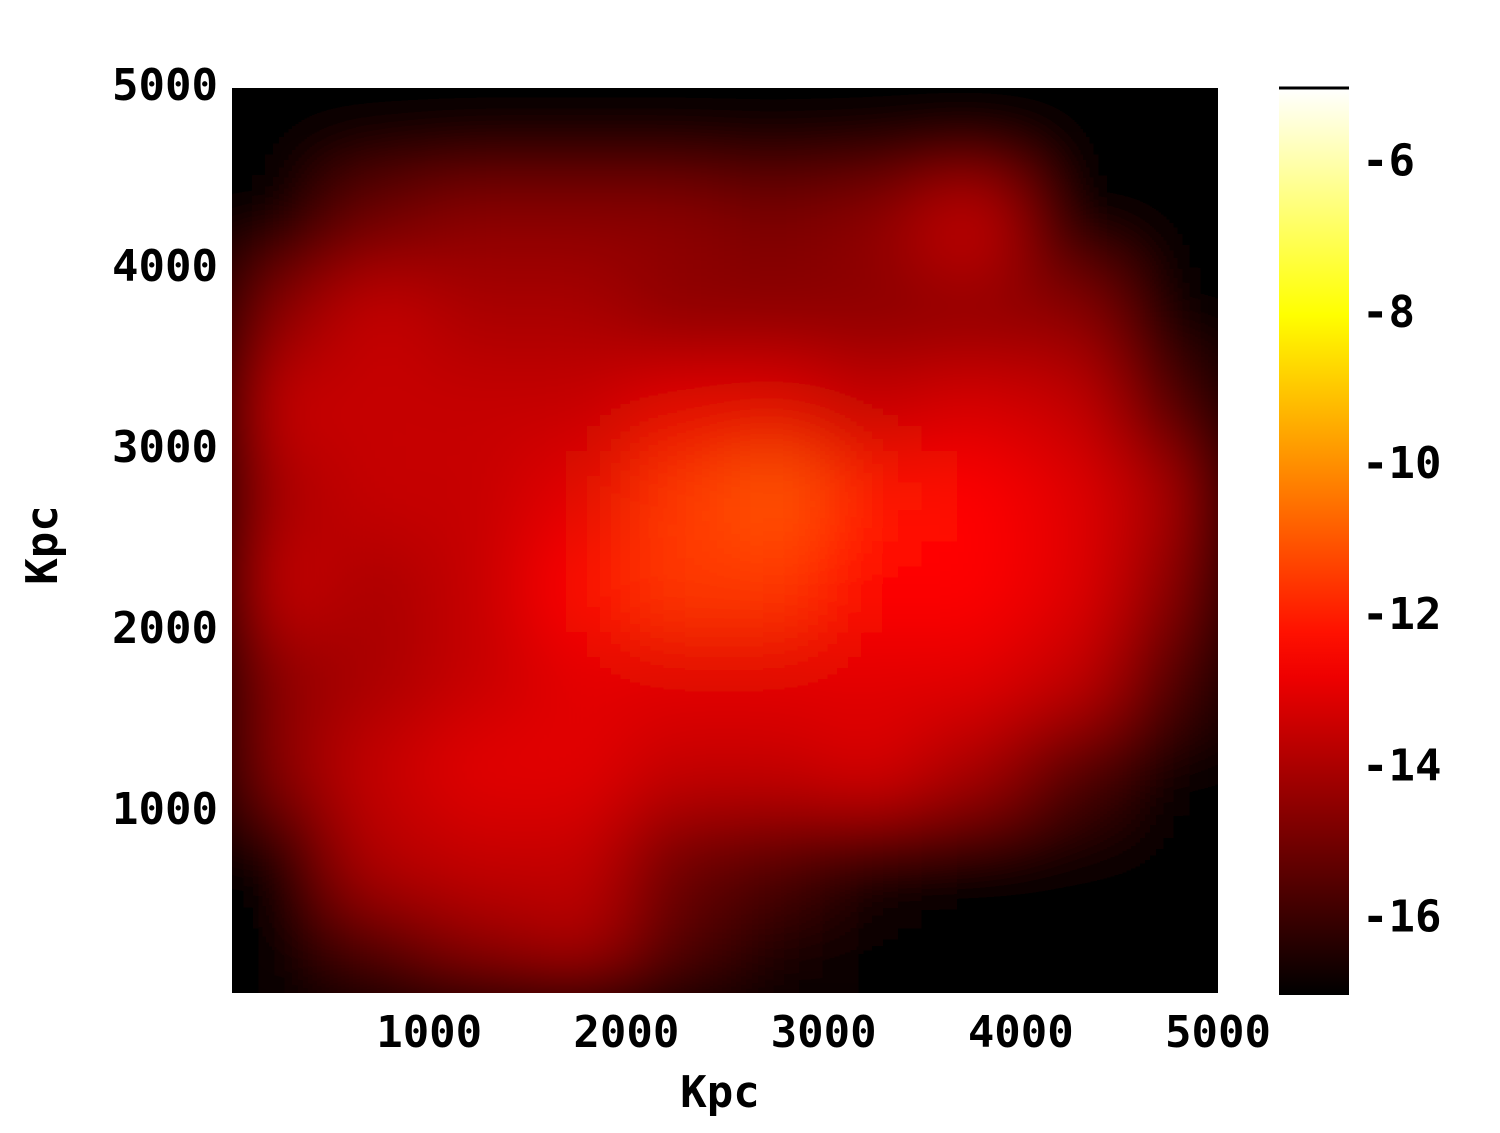 This screenshot has height=1133, width=1500. What do you see at coordinates (1388, 312) in the screenshot?
I see `colorbar-tick-label: -8` at bounding box center [1388, 312].